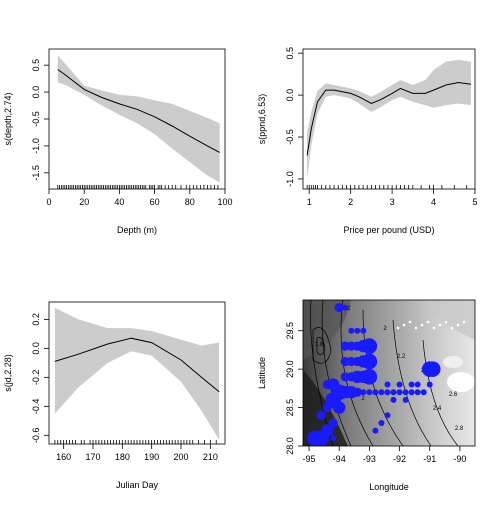  I want to click on x-tick-label: 210, so click(210, 457).